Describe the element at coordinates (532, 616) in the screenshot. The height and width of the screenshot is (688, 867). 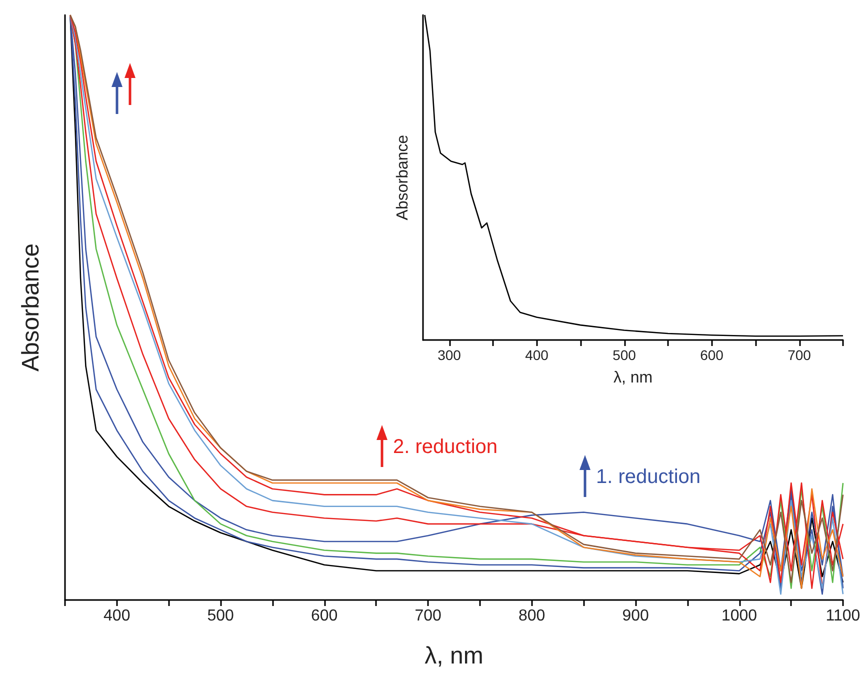
I see `x-tick-label: 800` at that location.